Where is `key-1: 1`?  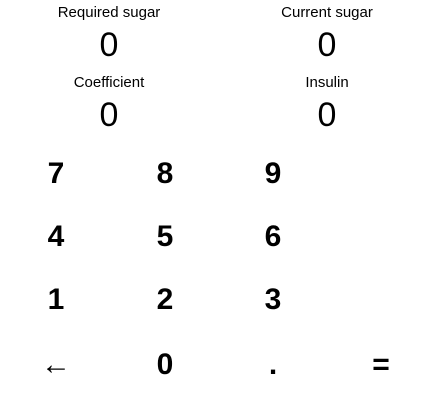
key-1: 1 is located at coordinates (56, 299).